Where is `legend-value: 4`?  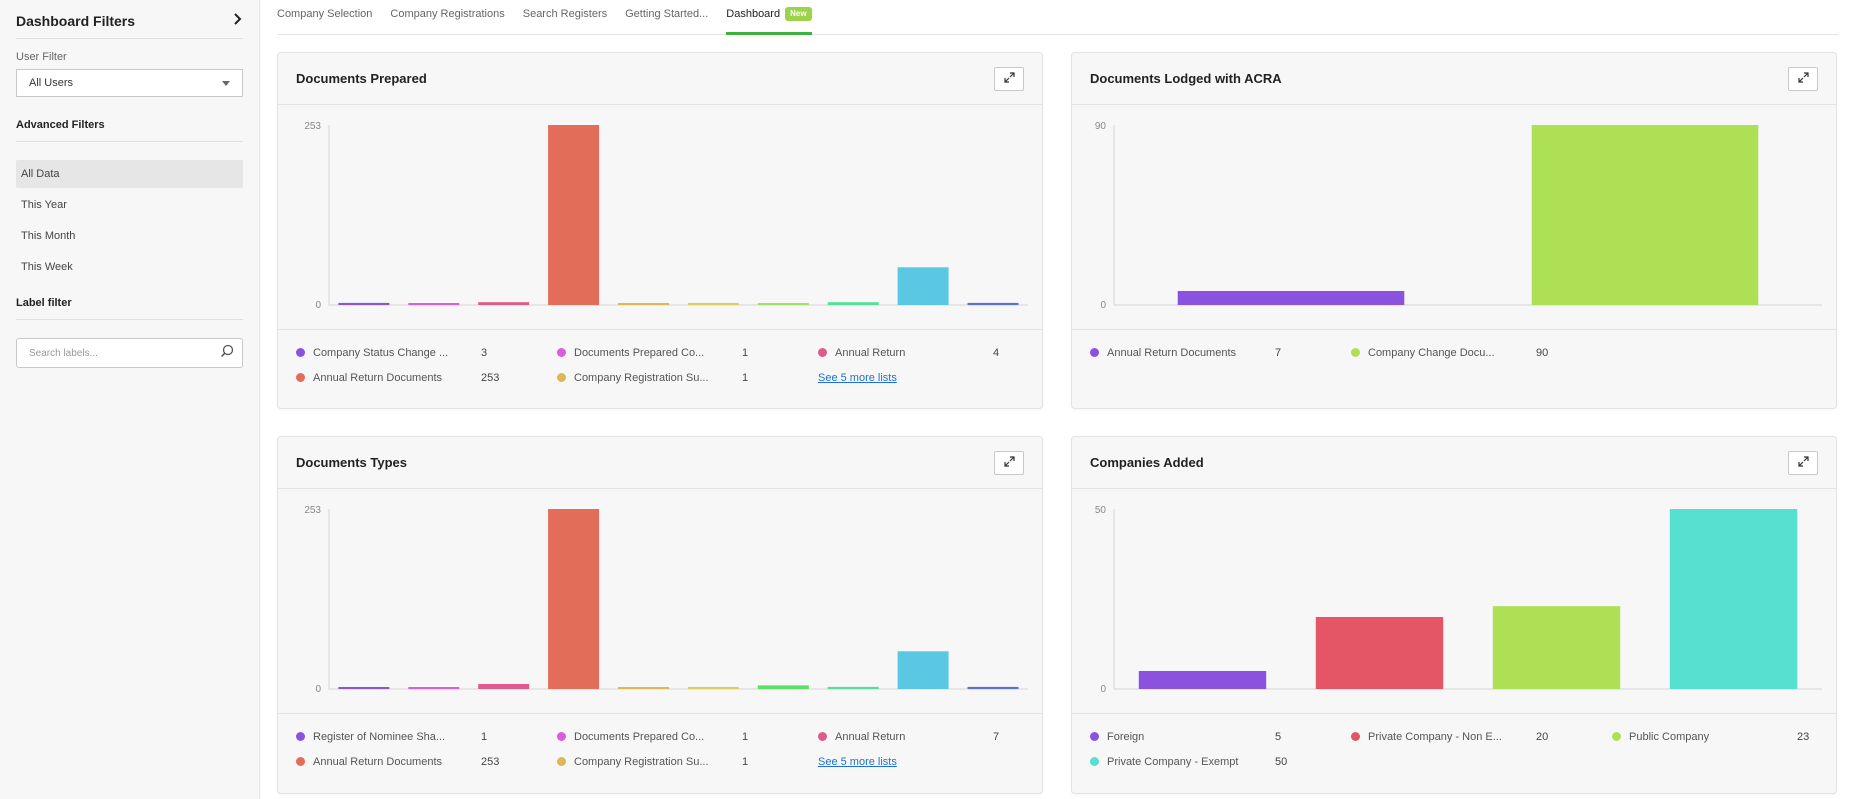 legend-value: 4 is located at coordinates (996, 352).